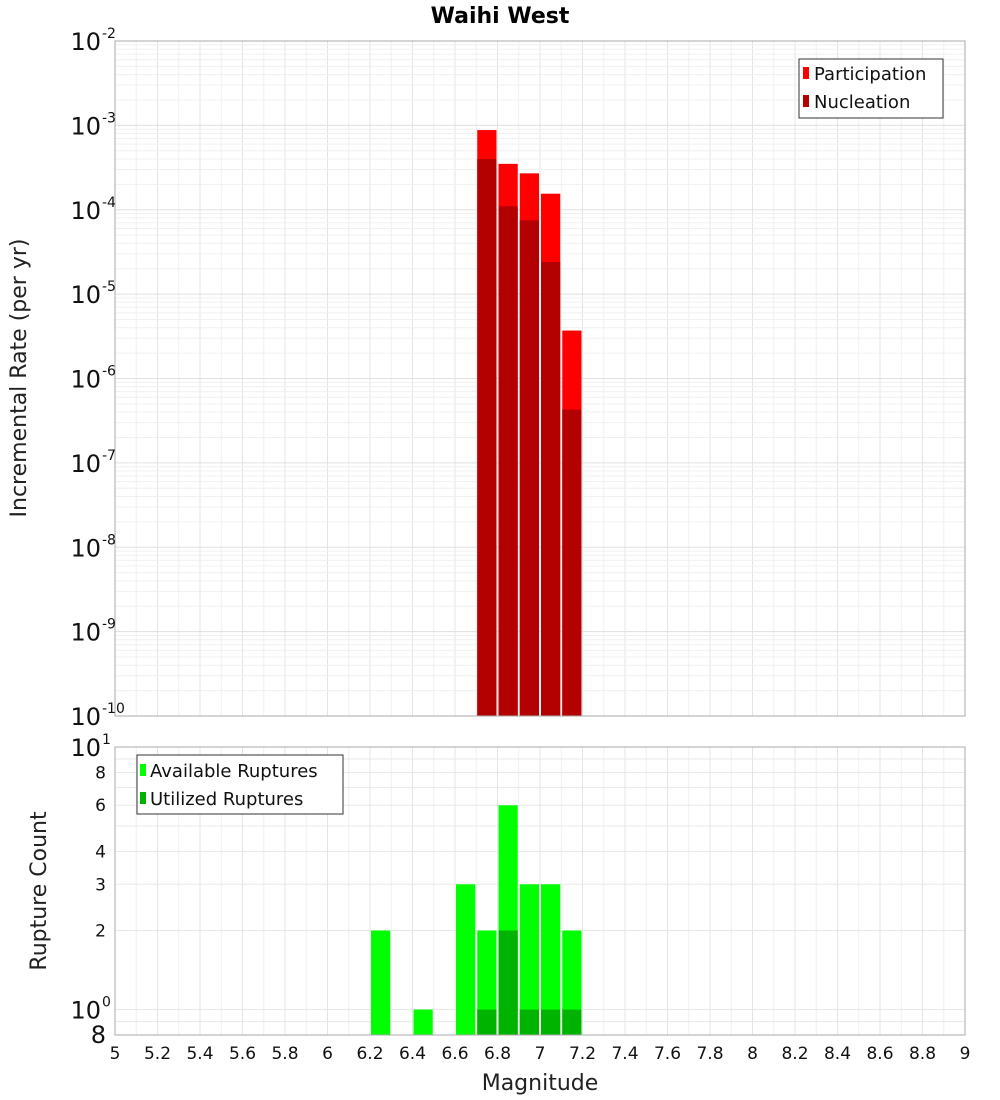 This screenshot has height=1100, width=1000. I want to click on count-bars, so click(476, 920).